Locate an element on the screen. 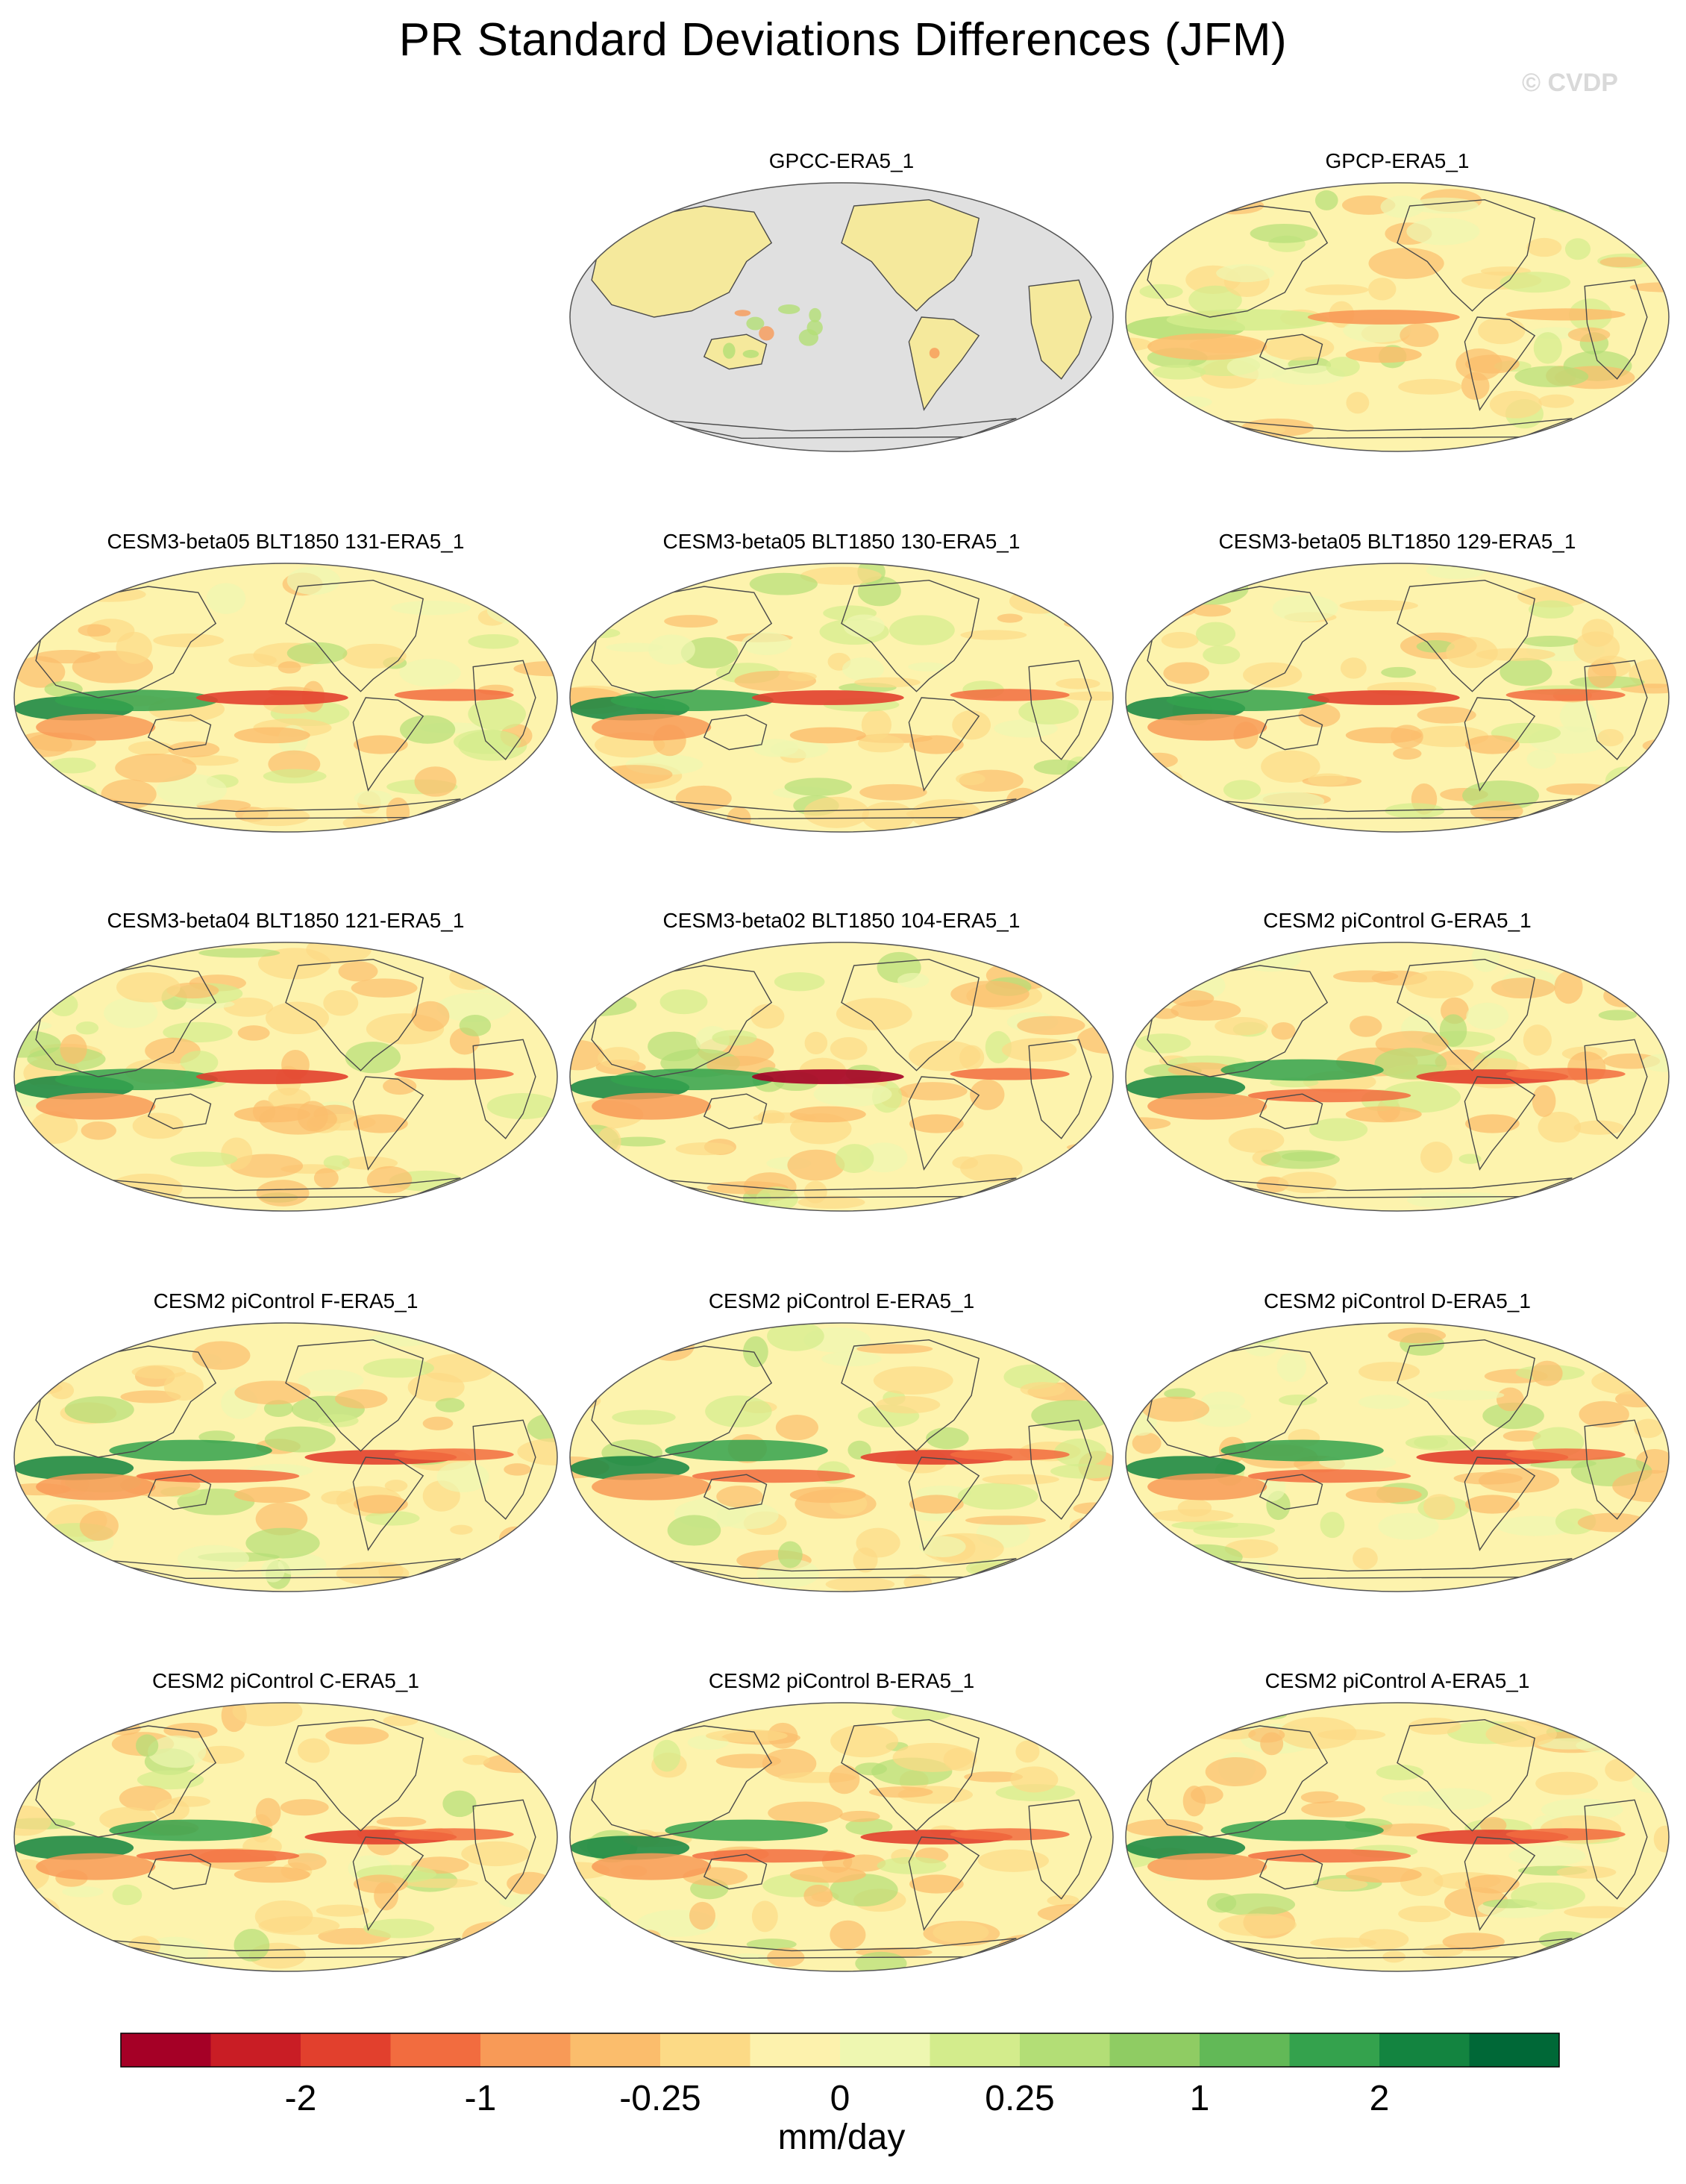 The width and height of the screenshot is (1686, 2184). colorbar-tick-label: -2 is located at coordinates (301, 2098).